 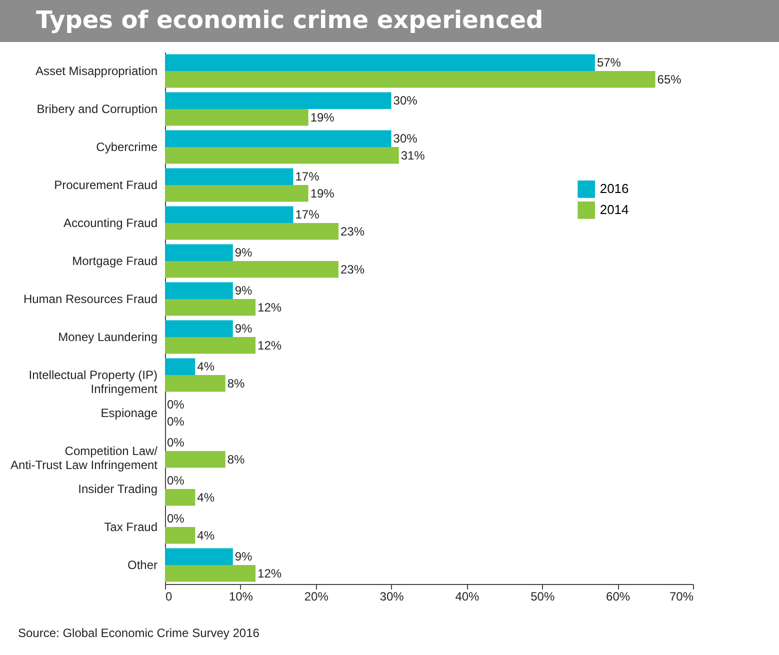 What do you see at coordinates (129, 413) in the screenshot?
I see `y-tick-label: Espionage` at bounding box center [129, 413].